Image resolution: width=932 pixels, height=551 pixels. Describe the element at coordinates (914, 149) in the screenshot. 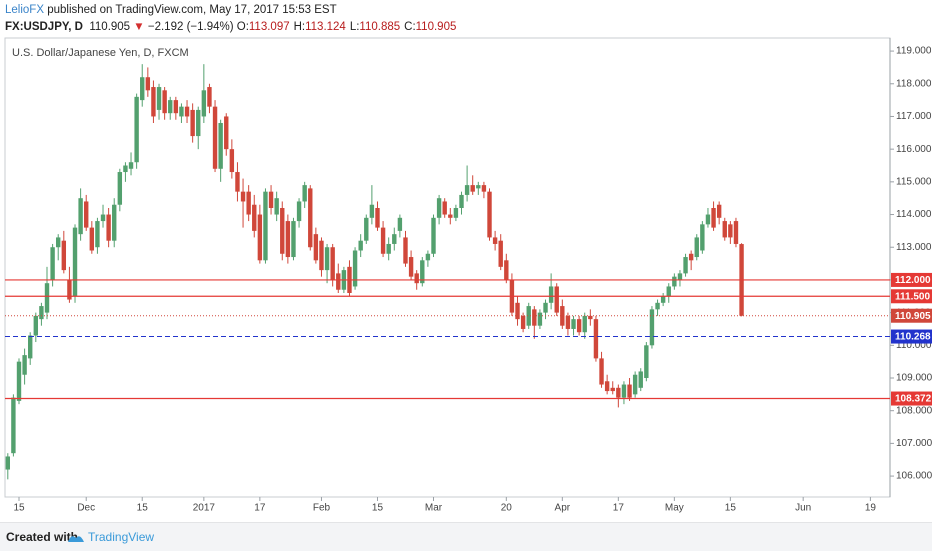

I see `y-tick-label: 116.000` at that location.